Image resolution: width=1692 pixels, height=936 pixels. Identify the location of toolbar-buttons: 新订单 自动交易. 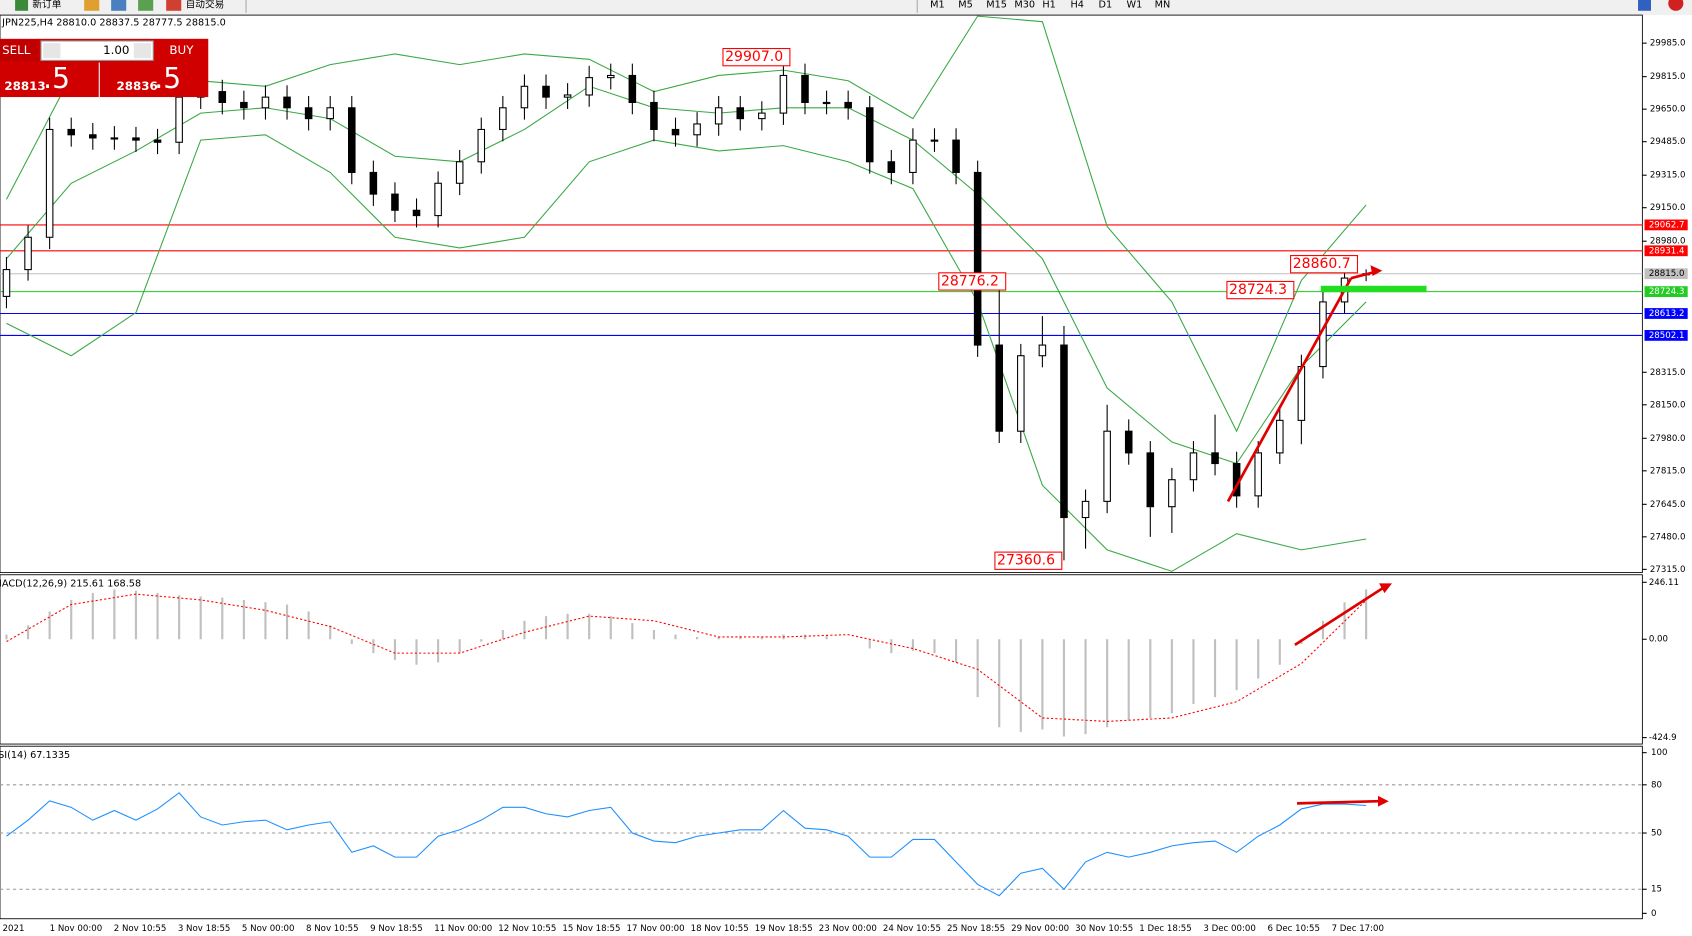
(849, 6).